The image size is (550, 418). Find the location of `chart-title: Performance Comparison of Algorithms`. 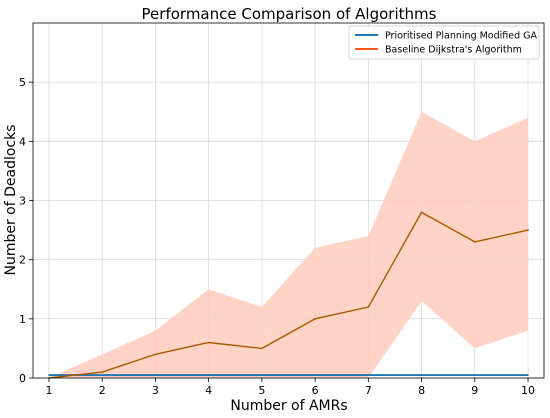

chart-title: Performance Comparison of Algorithms is located at coordinates (289, 14).